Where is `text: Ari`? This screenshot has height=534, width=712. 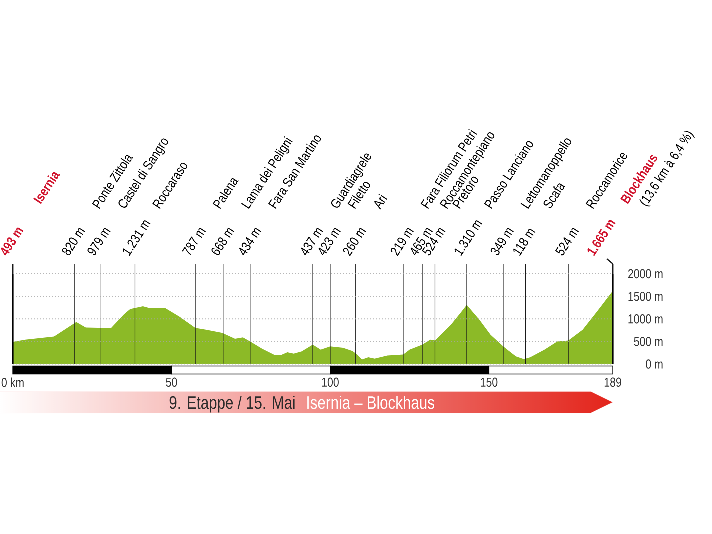
text: Ari is located at coordinates (381, 202).